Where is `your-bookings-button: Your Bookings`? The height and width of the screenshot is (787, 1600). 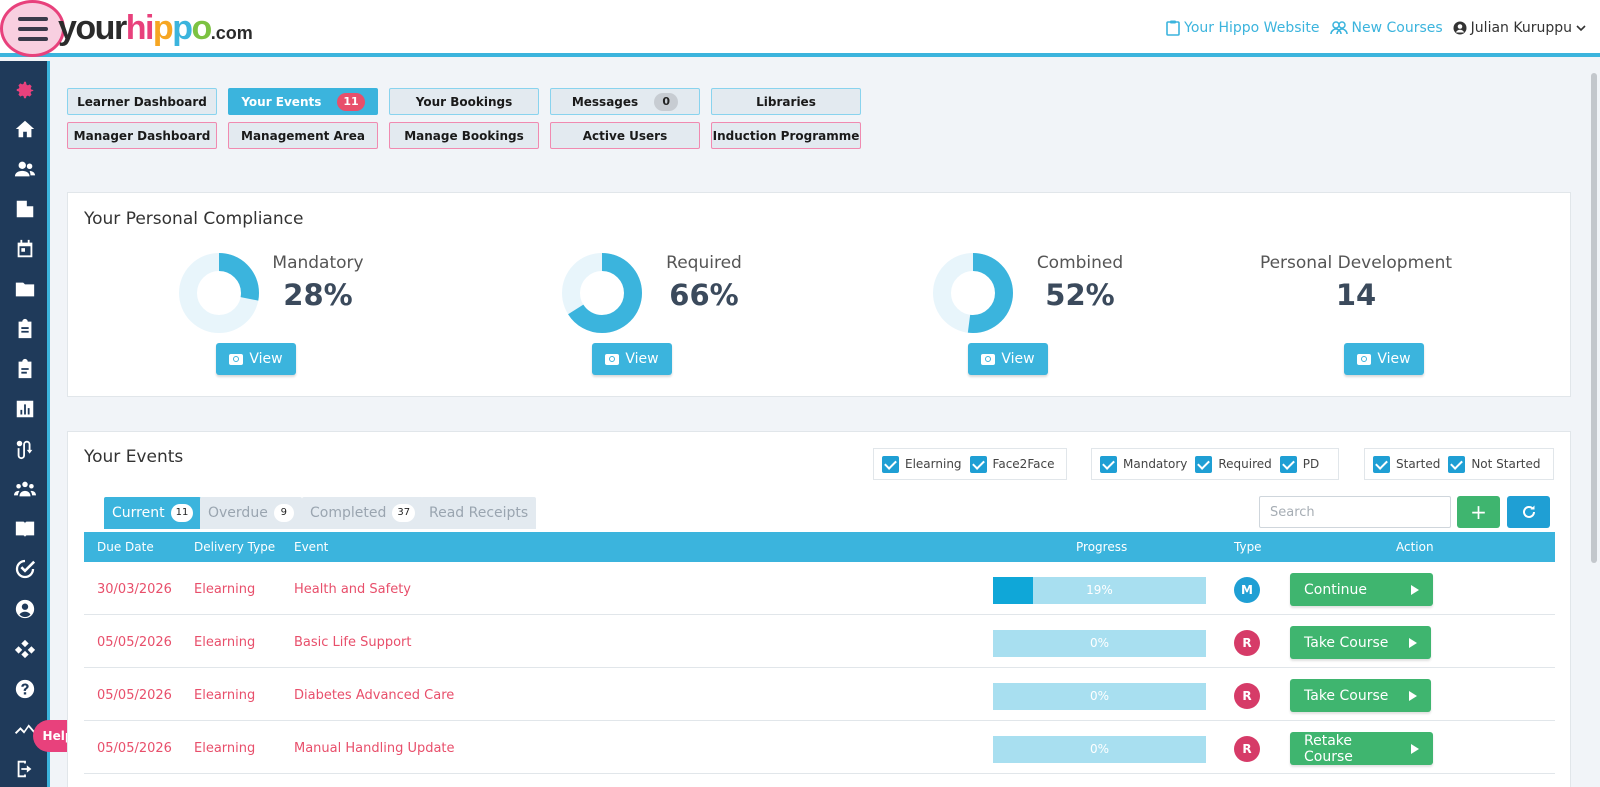 your-bookings-button: Your Bookings is located at coordinates (464, 101).